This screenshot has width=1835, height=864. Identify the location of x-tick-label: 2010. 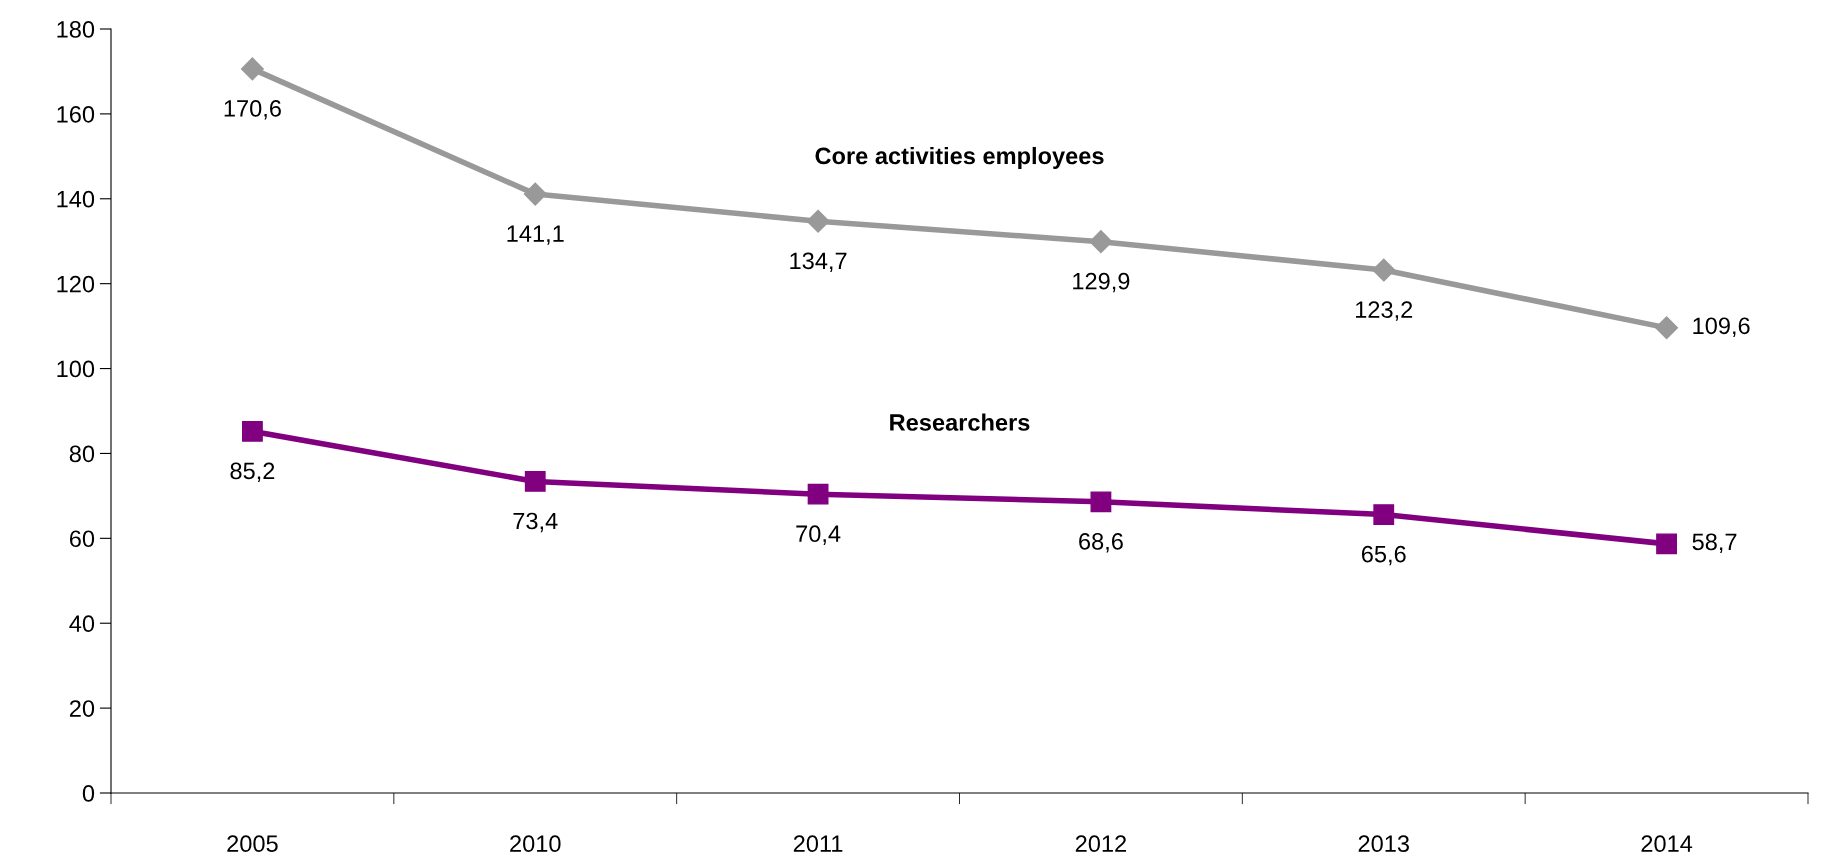
(535, 844).